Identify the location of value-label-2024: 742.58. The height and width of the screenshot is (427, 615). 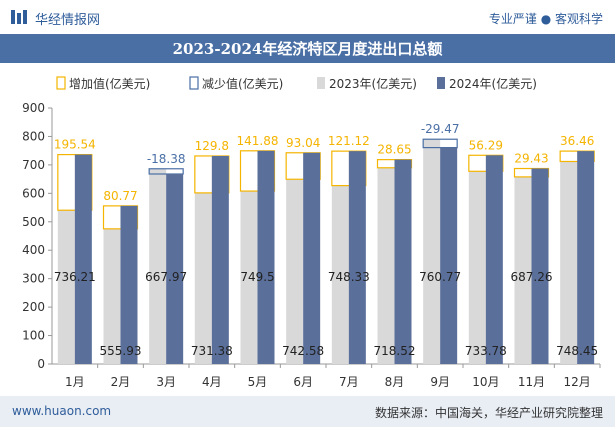
(303, 351).